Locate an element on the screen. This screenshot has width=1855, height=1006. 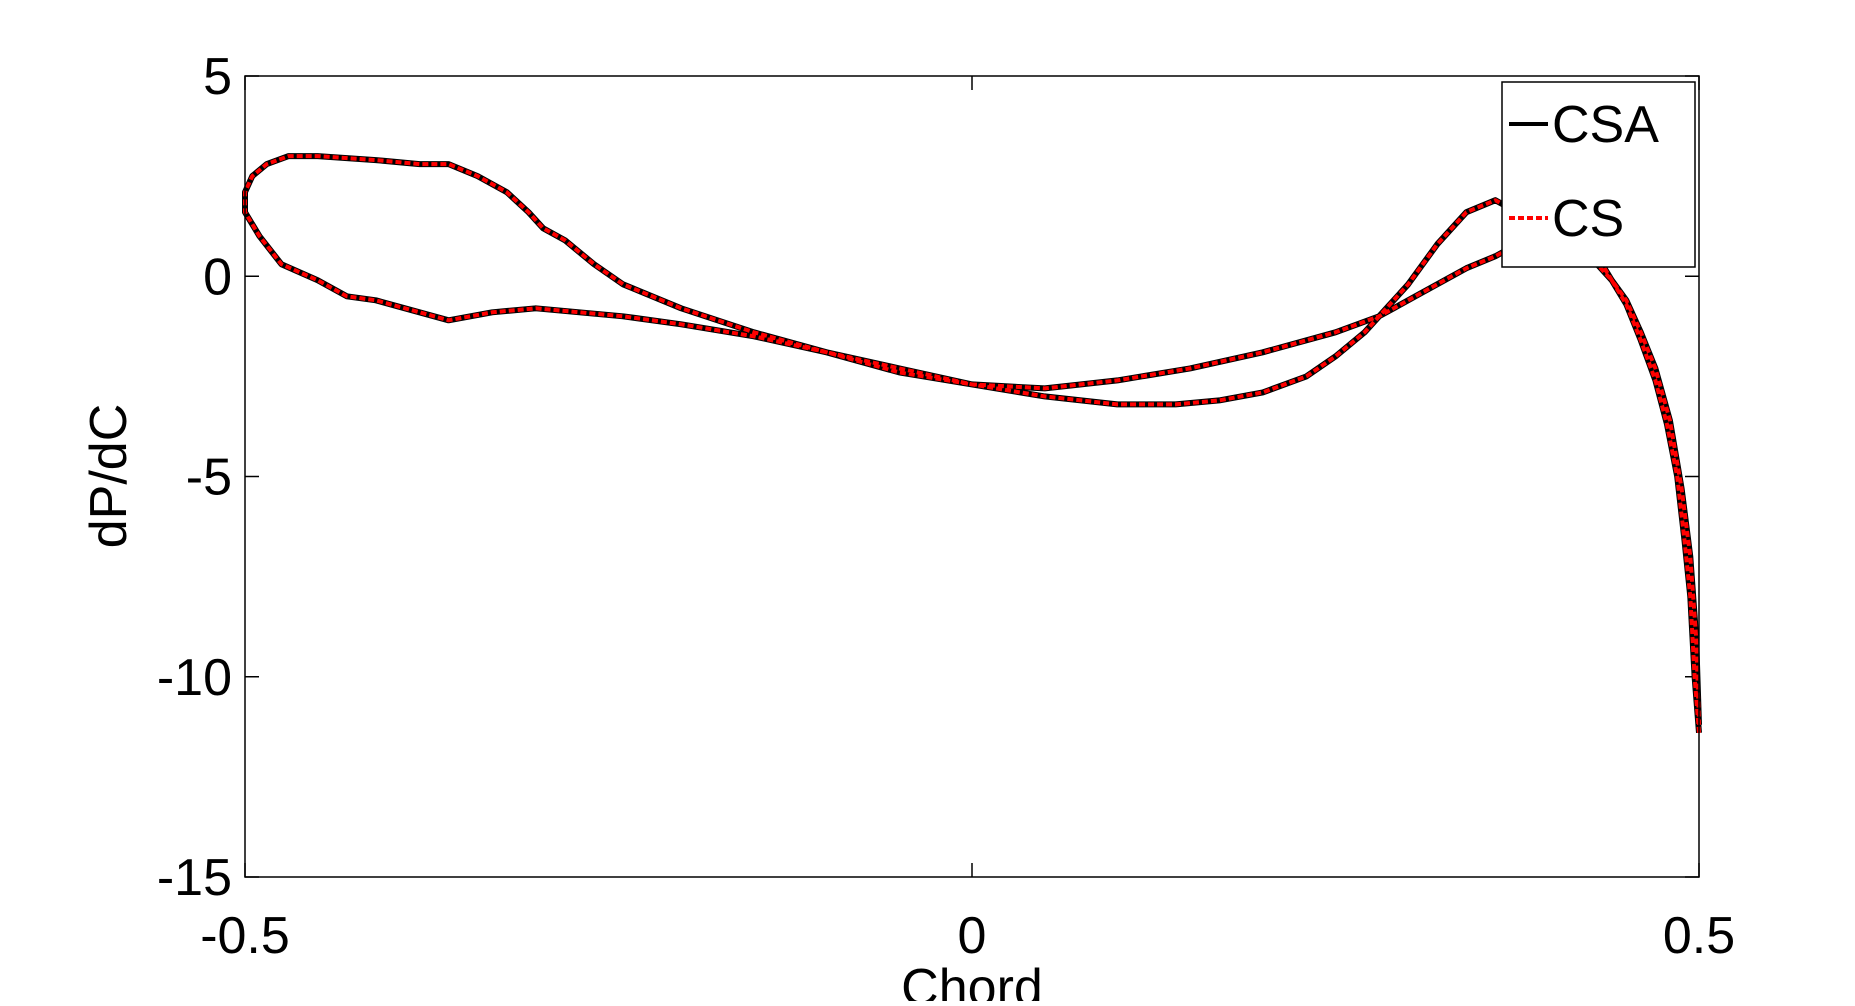
legend-label-cs: CS is located at coordinates (1588, 219).